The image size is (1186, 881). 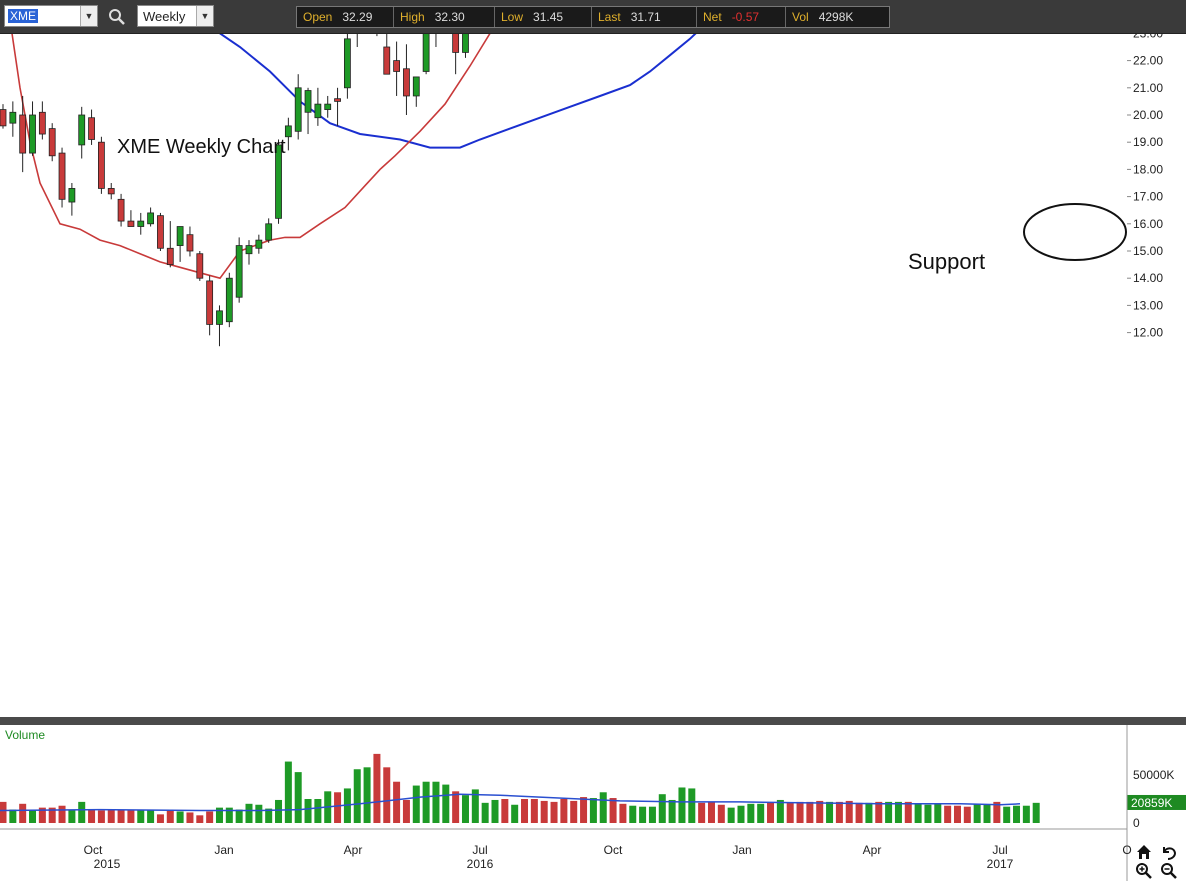 I want to click on volume-last-badge, so click(x=1156, y=802).